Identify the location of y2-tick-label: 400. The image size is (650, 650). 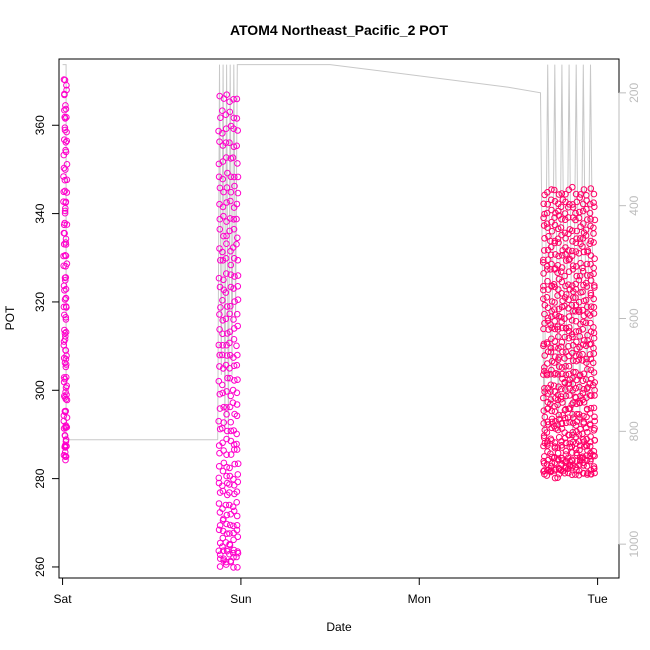
(634, 205).